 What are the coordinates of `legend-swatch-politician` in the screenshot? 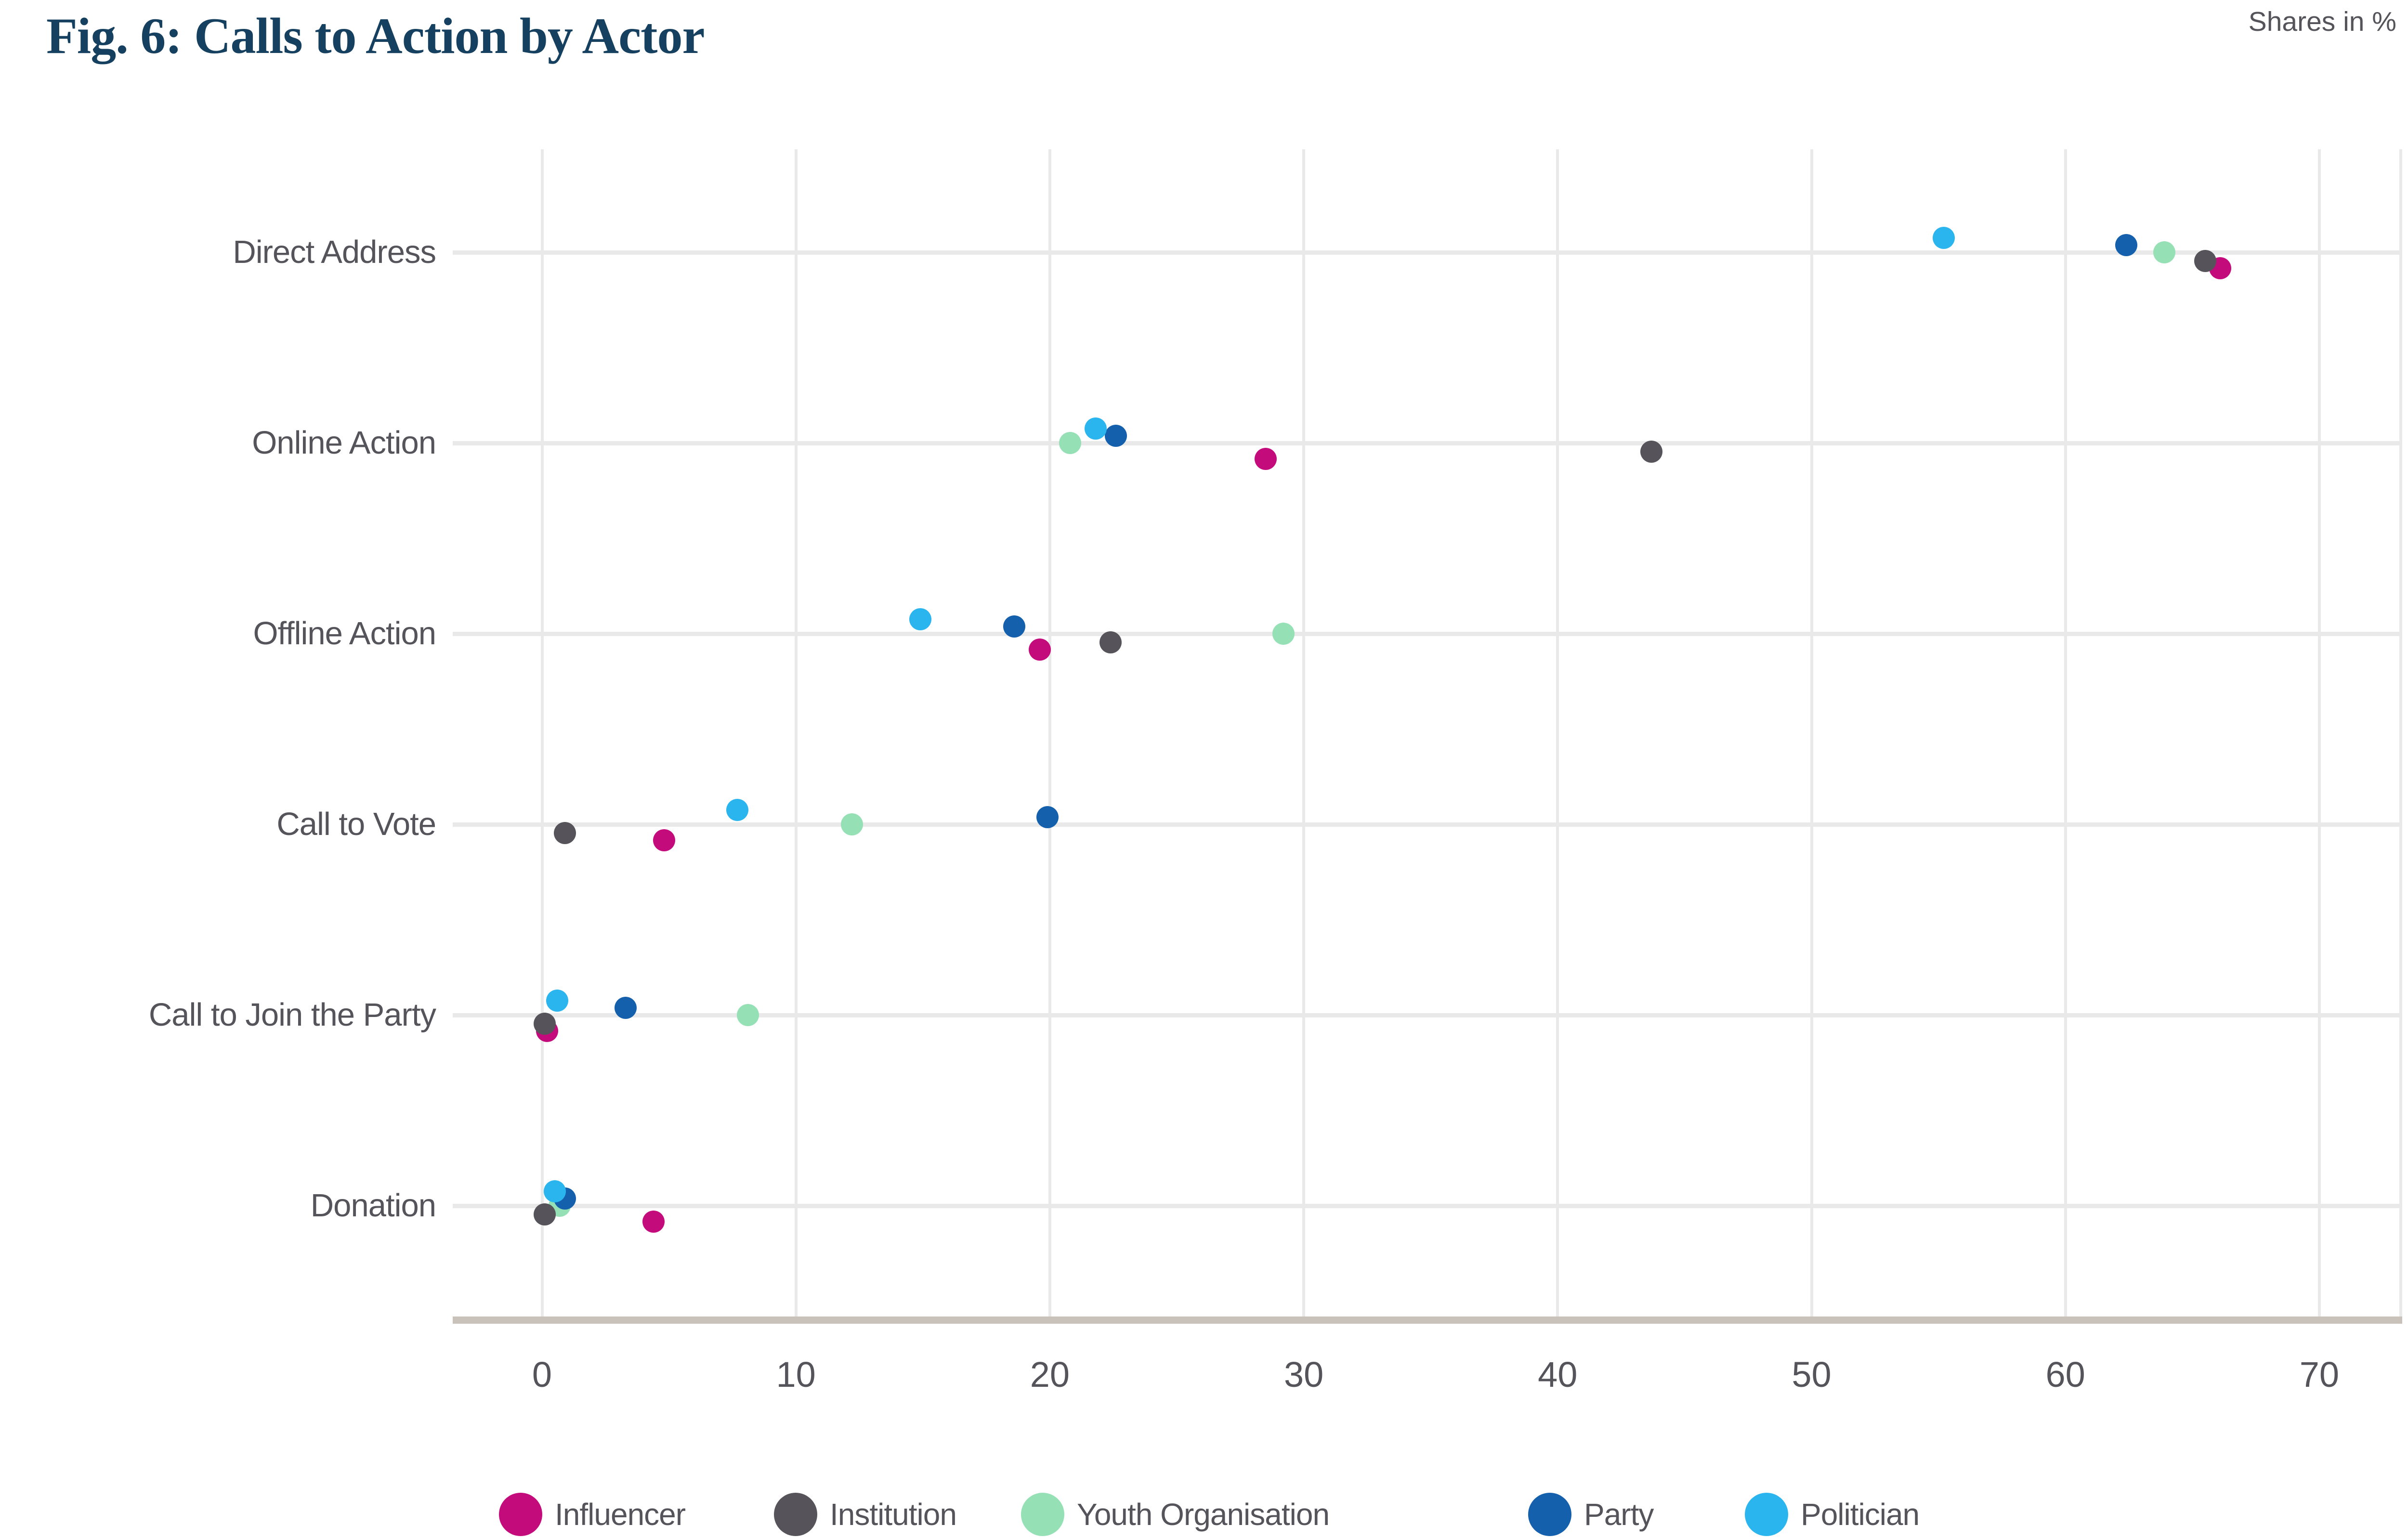 It's located at (1766, 1514).